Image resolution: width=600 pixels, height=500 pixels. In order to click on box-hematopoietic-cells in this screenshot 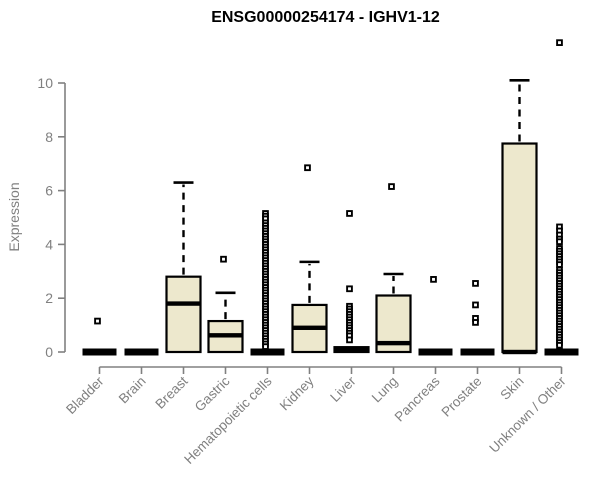, I will do `click(267, 352)`.